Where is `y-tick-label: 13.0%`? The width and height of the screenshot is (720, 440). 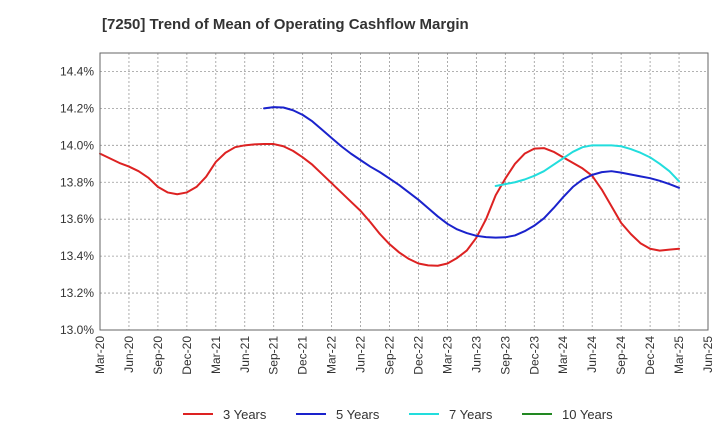
y-tick-label: 13.0% is located at coordinates (77, 330).